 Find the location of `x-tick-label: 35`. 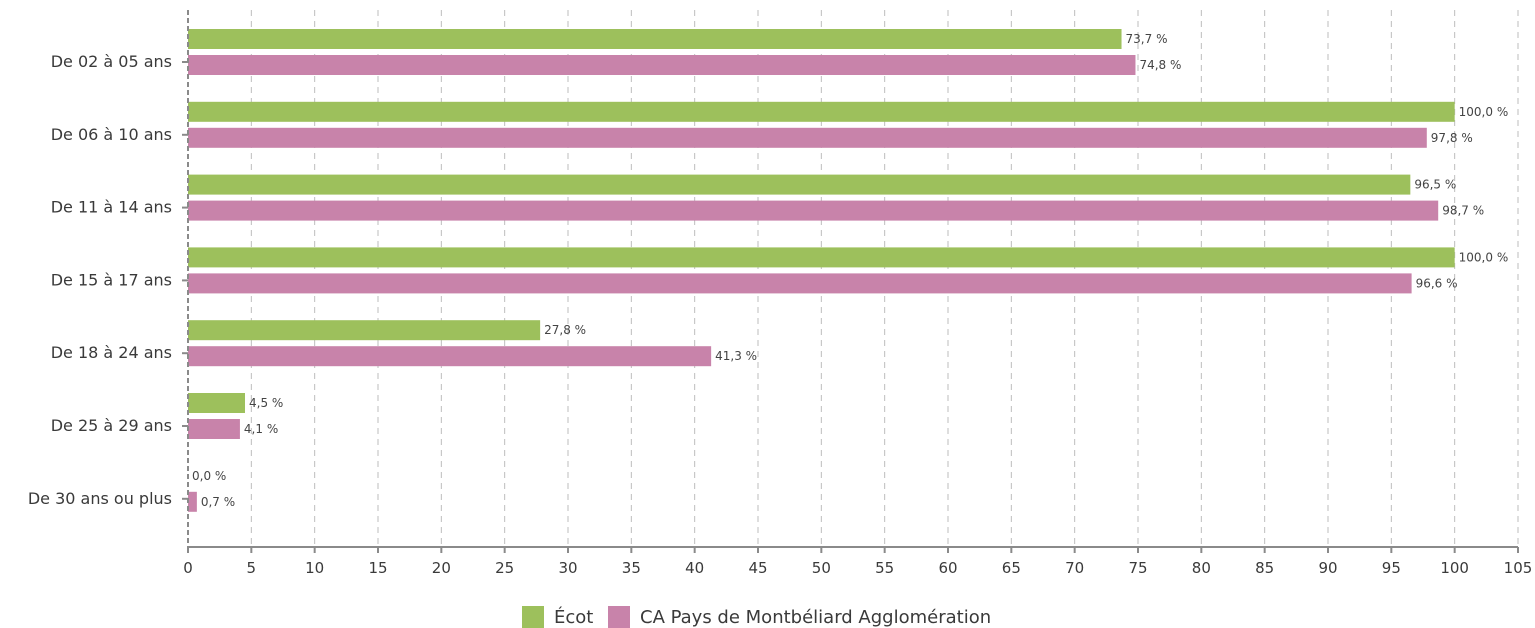

x-tick-label: 35 is located at coordinates (631, 568).